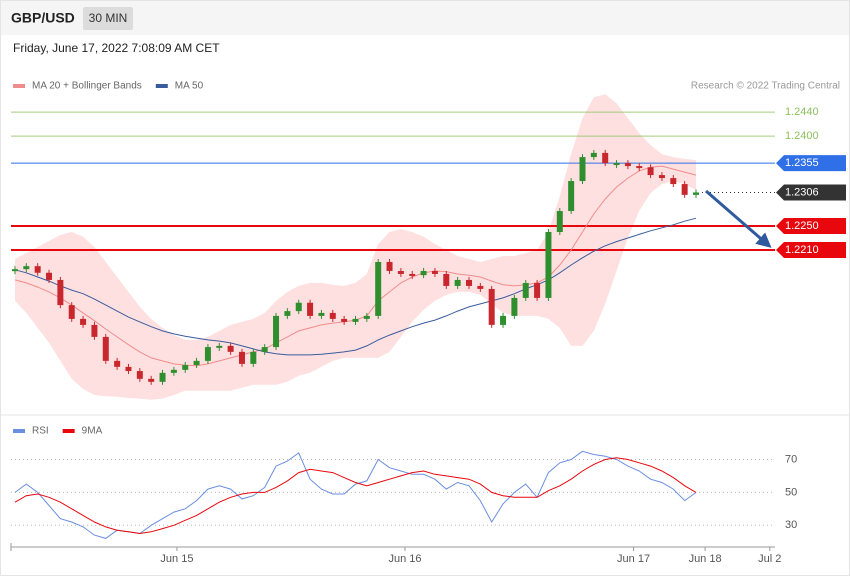 This screenshot has height=576, width=850. I want to click on x-tick-label: Jun 17, so click(633, 559).